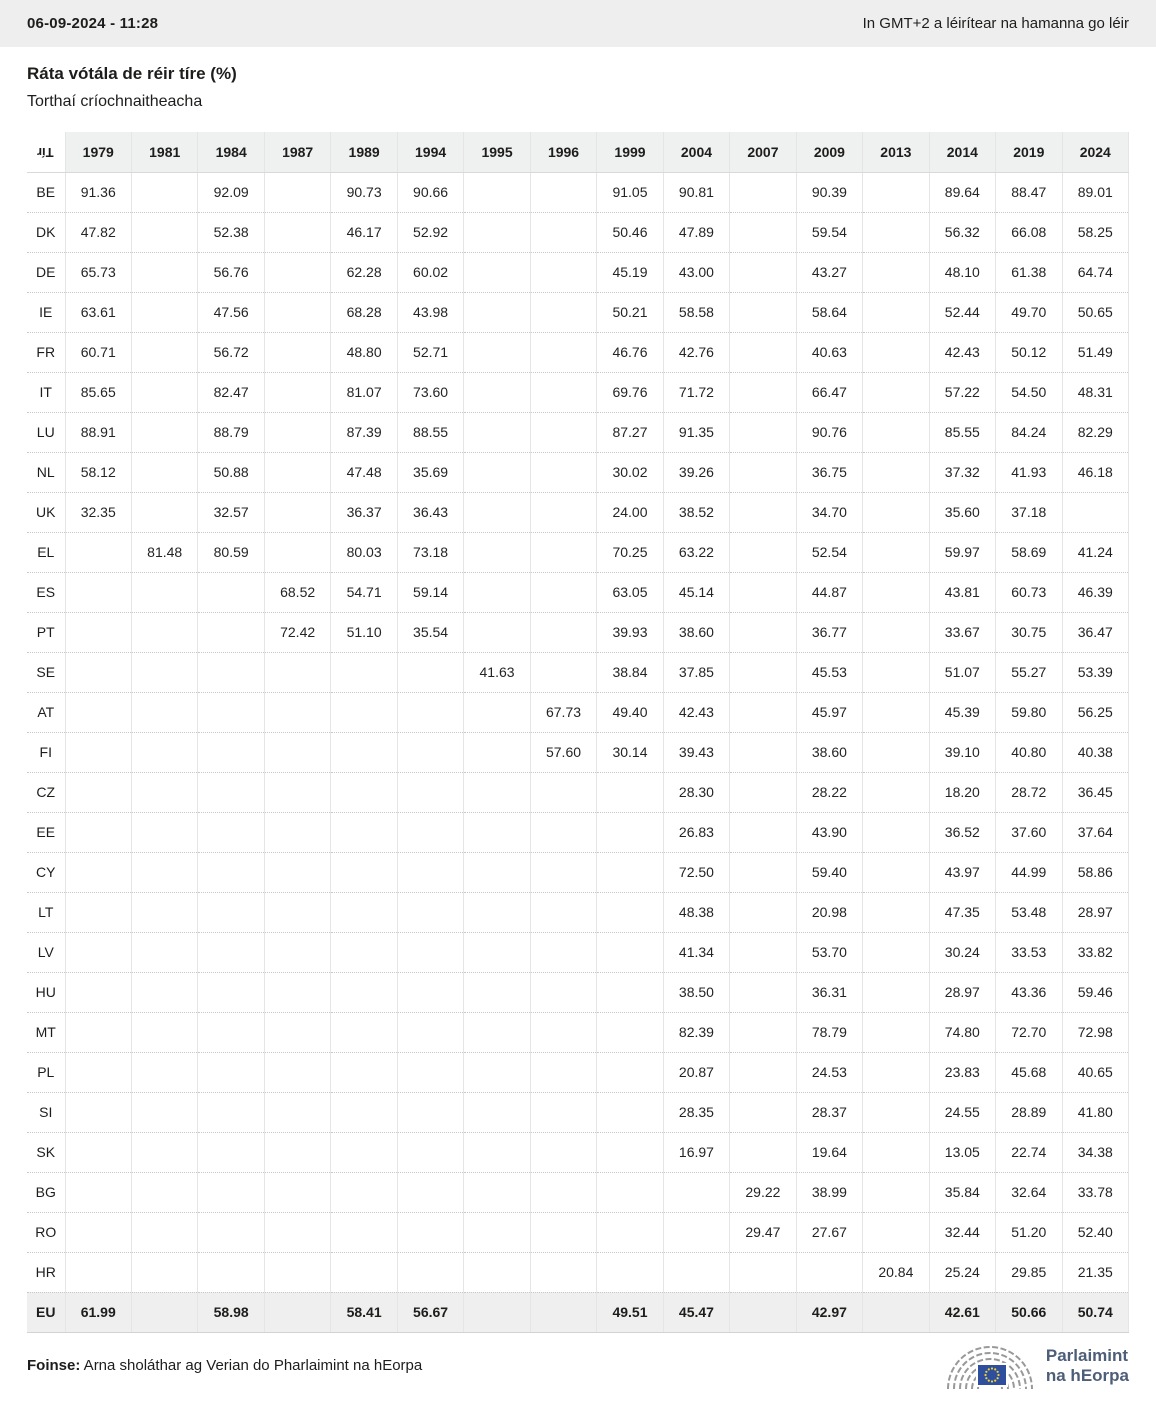 The height and width of the screenshot is (1425, 1156). What do you see at coordinates (93, 23) in the screenshot?
I see `report-datetime: 06-09-2024 - 11:28` at bounding box center [93, 23].